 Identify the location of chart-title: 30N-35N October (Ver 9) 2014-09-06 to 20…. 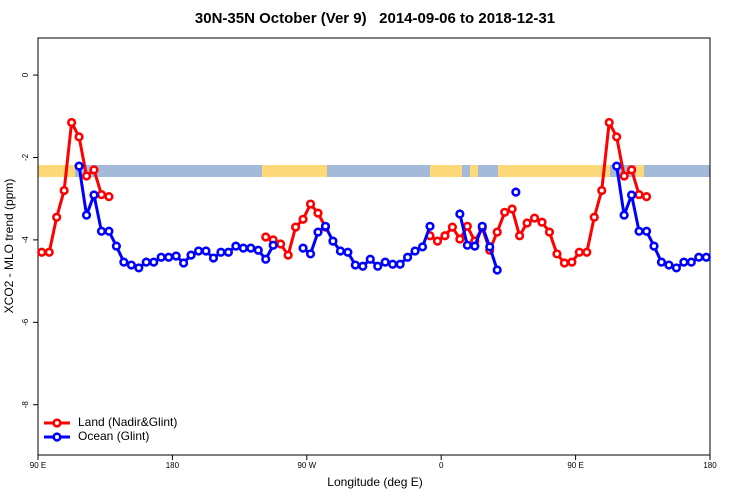
(375, 18).